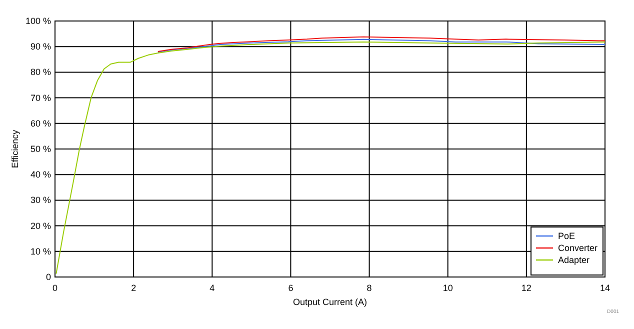 This screenshot has width=634, height=329. I want to click on y-tick-label: 100 %, so click(38, 21).